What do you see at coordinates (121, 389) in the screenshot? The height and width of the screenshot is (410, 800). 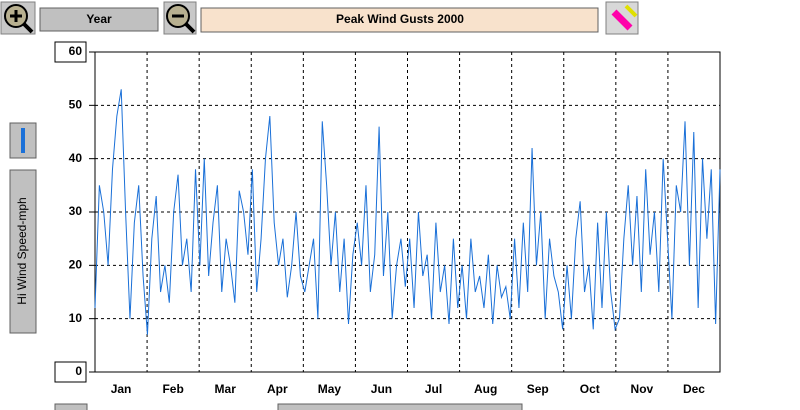 I see `x-tick-label: Jan` at bounding box center [121, 389].